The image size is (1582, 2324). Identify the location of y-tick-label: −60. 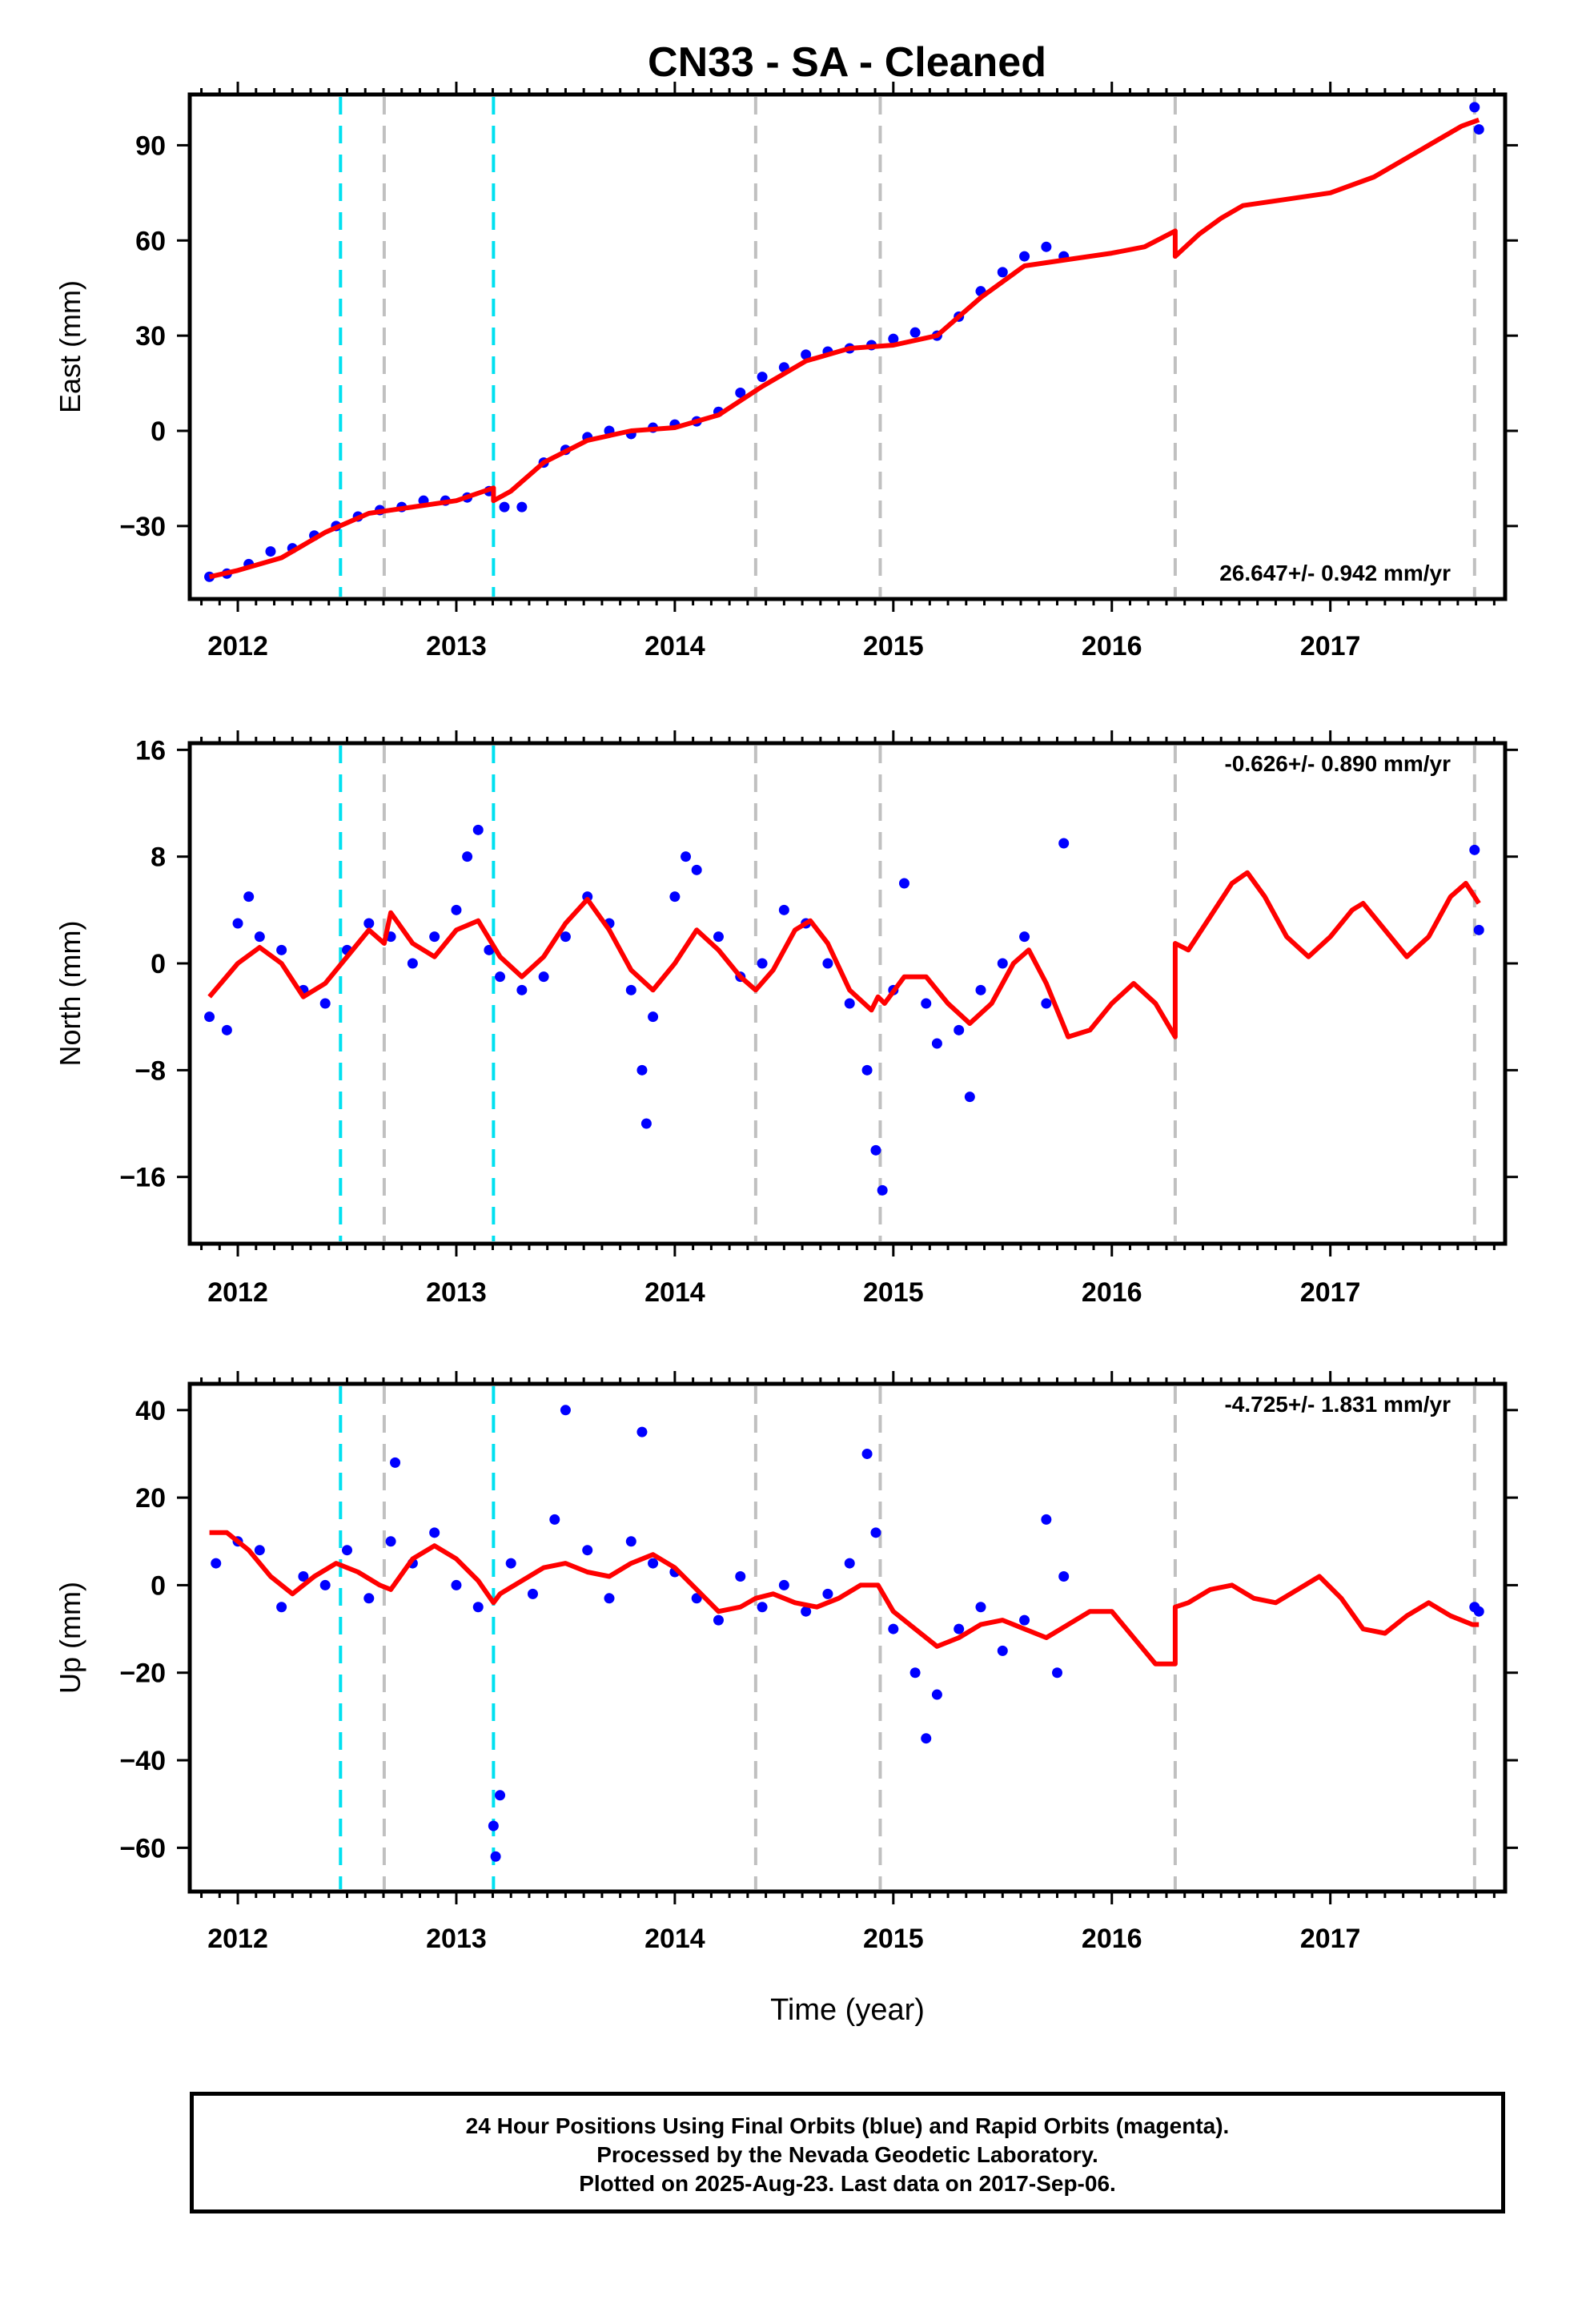
(142, 1848).